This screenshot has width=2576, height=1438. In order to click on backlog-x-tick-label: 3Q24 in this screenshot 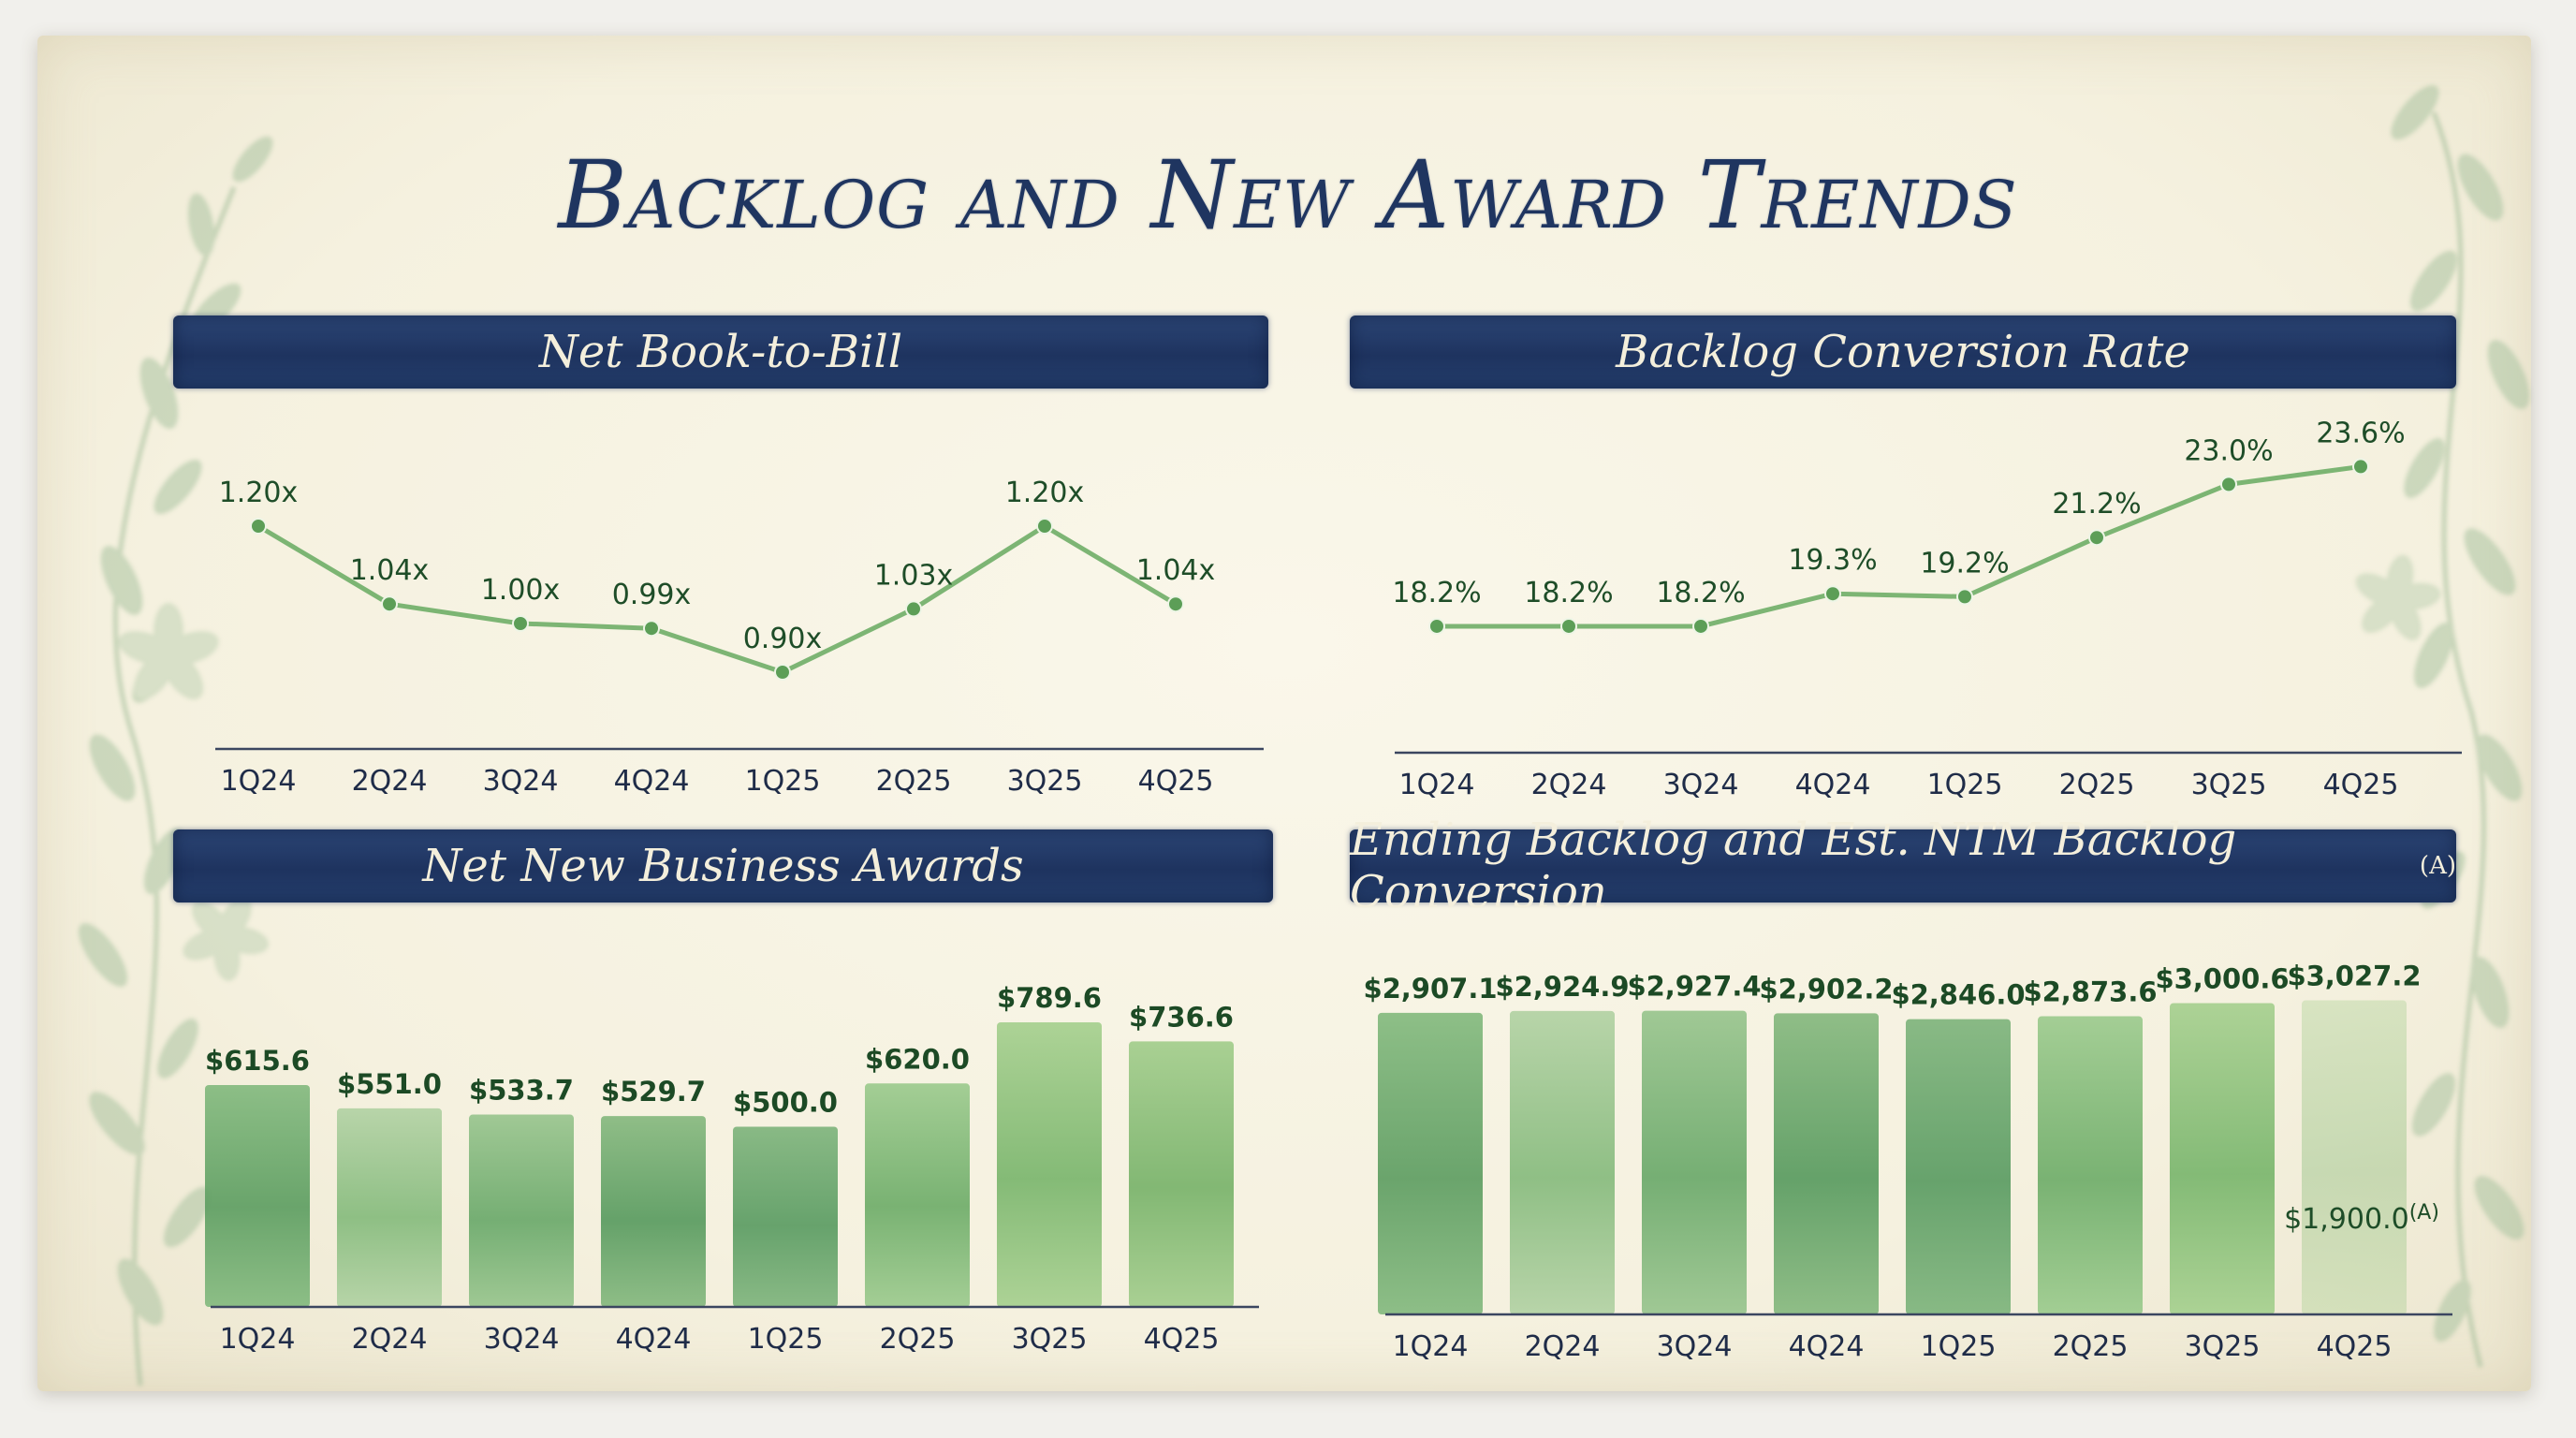, I will do `click(1695, 1346)`.